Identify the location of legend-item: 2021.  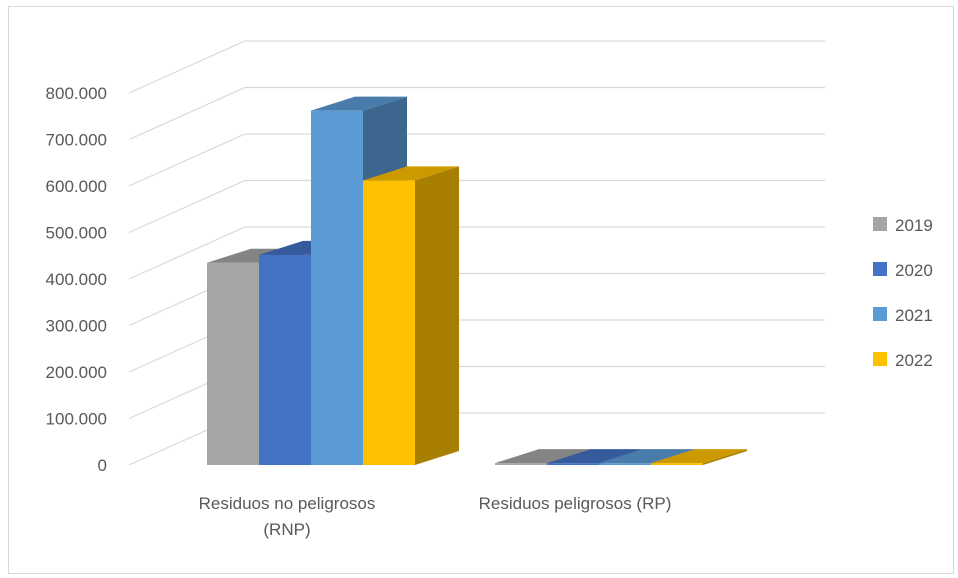
(903, 315).